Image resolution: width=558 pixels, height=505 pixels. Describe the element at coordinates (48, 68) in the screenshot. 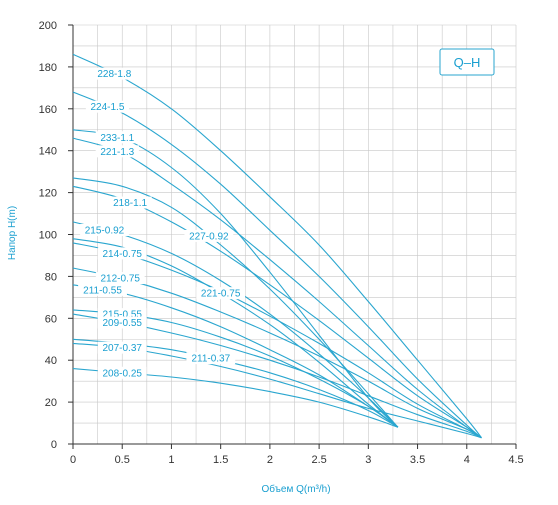

I see `y-tick-label: 180` at that location.